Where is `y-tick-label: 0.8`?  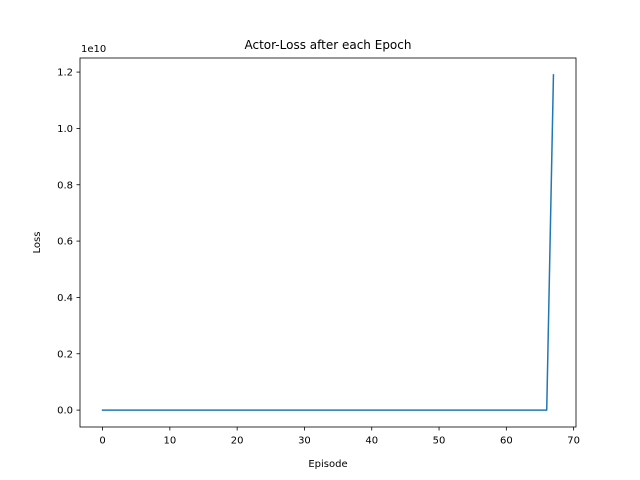 y-tick-label: 0.8 is located at coordinates (65, 185).